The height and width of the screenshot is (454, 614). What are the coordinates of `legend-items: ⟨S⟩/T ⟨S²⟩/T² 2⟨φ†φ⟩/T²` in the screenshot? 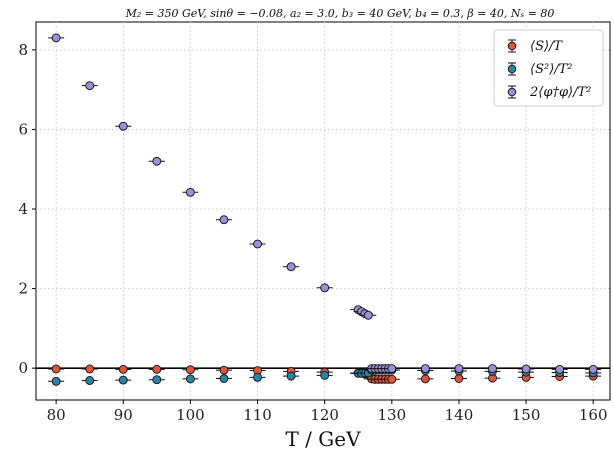 It's located at (549, 69).